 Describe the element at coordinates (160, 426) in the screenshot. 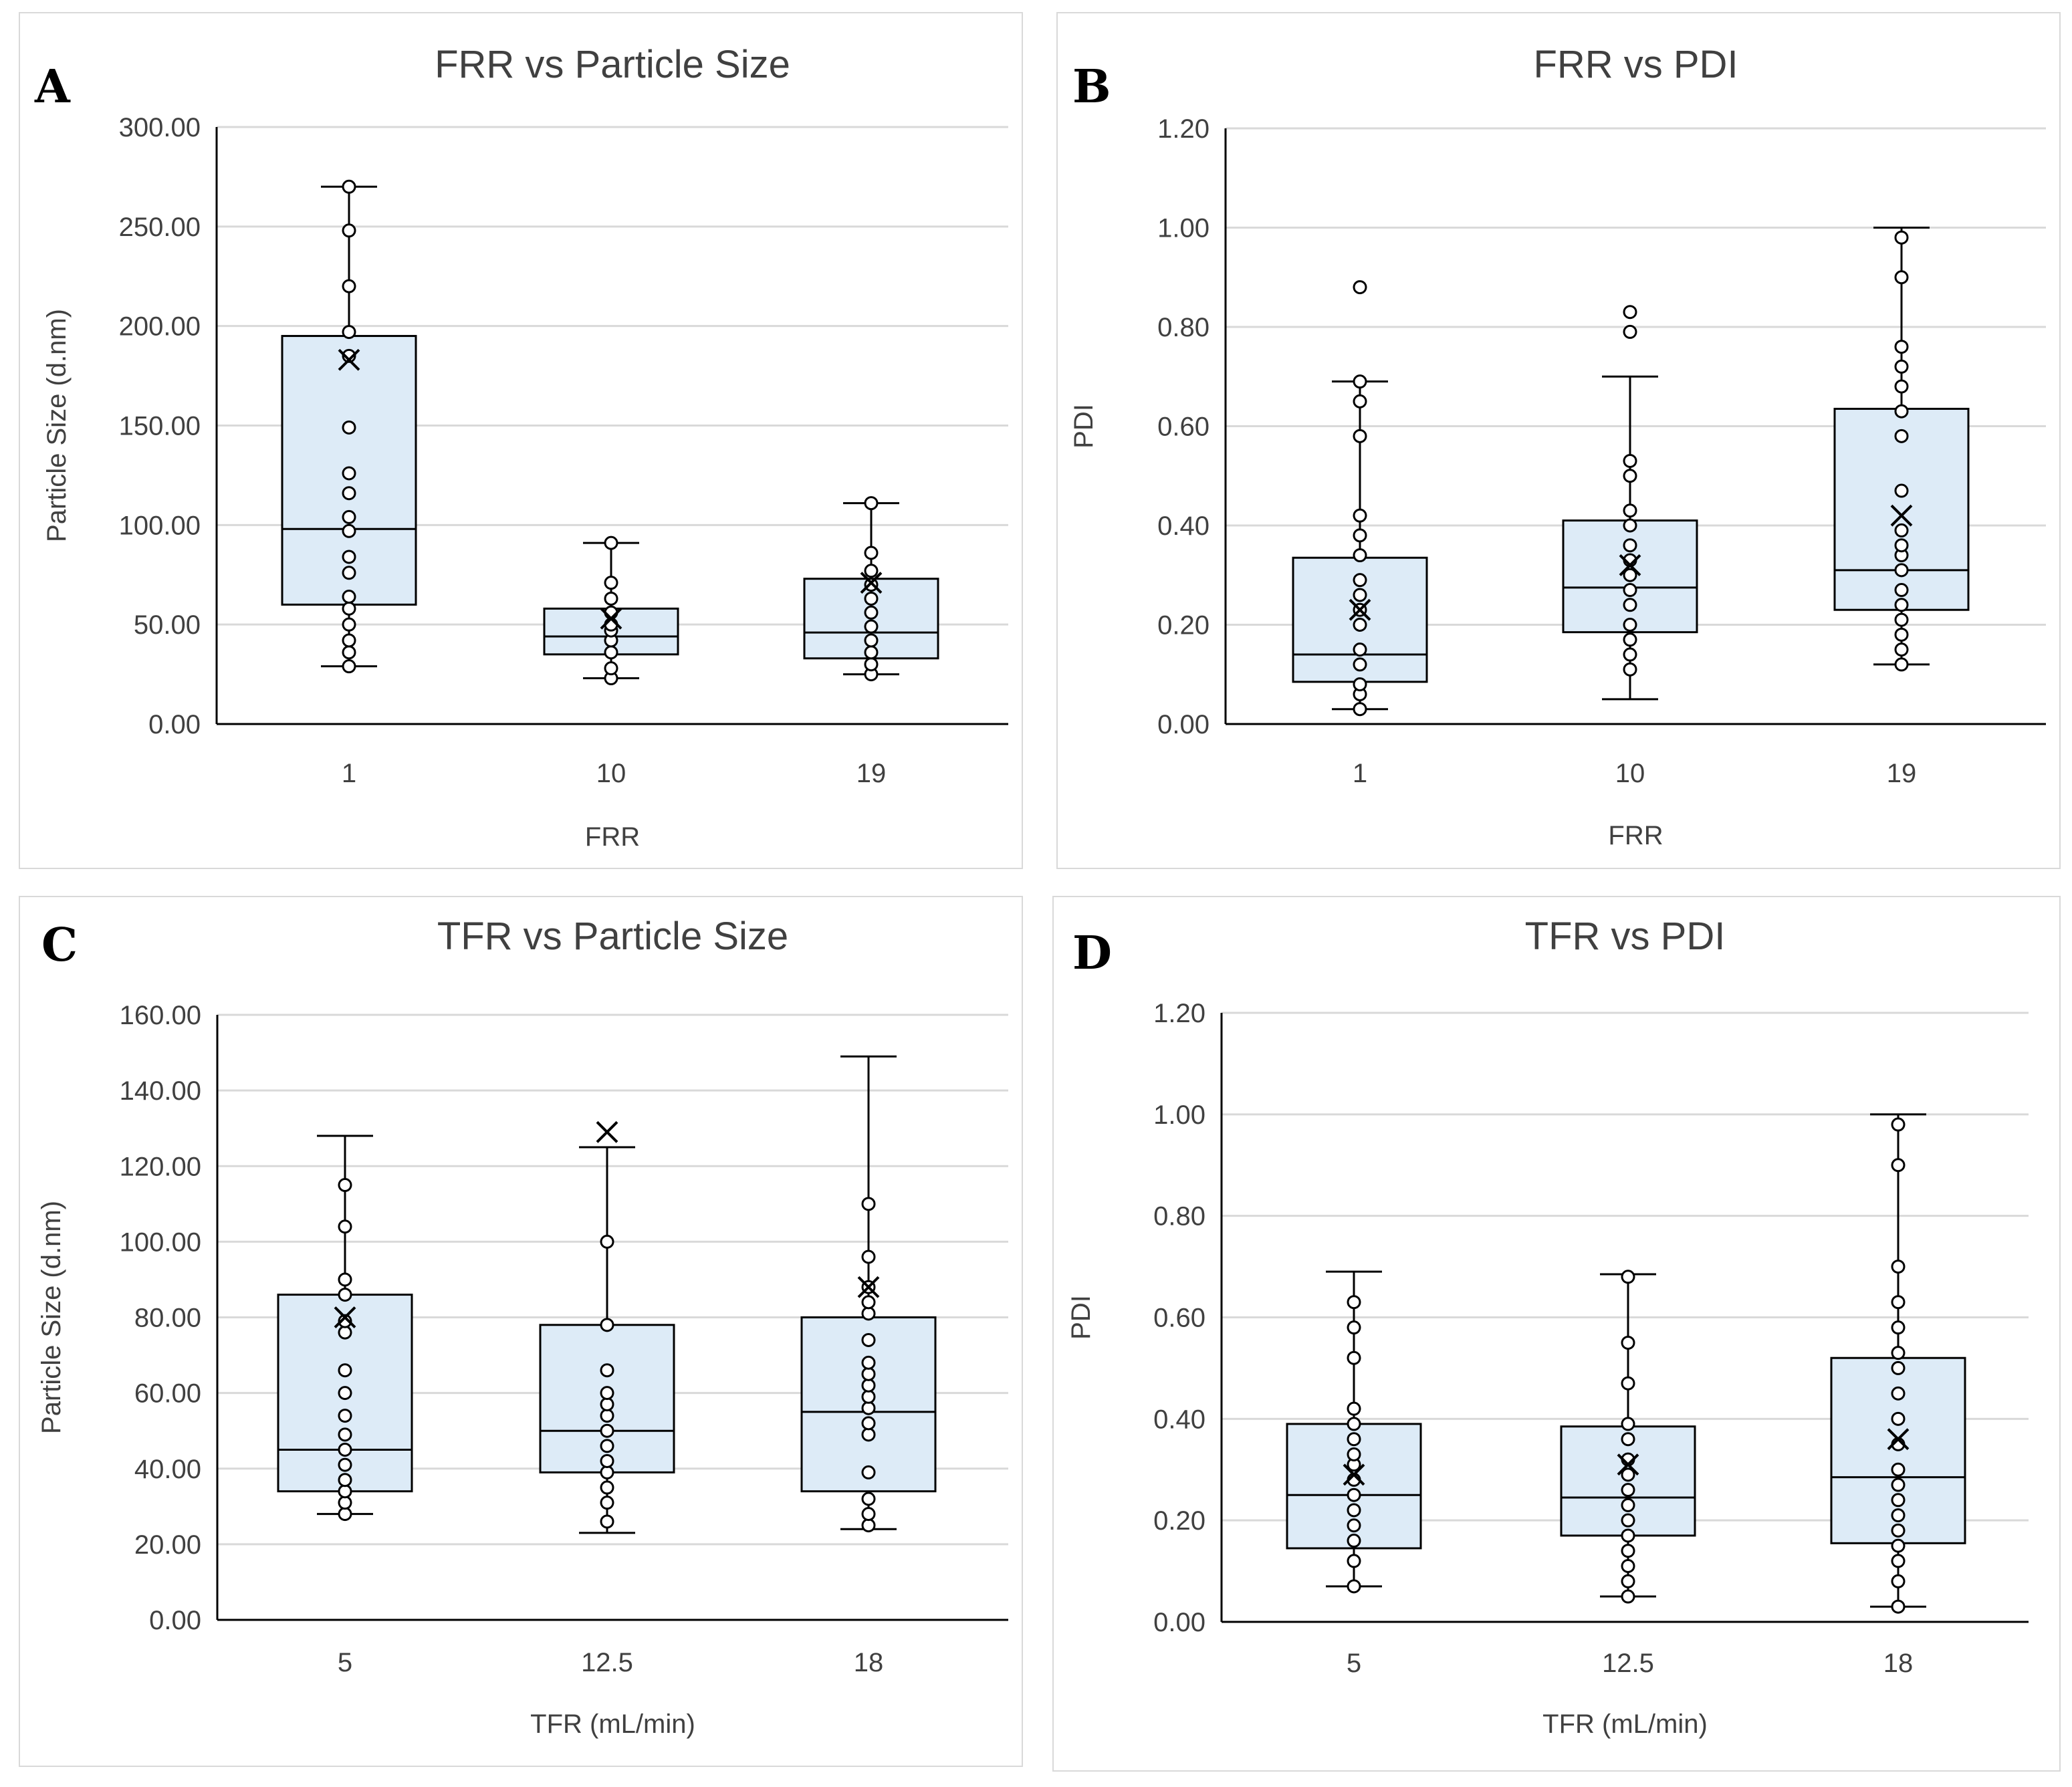

I see `y-tick-label: 150.00` at that location.